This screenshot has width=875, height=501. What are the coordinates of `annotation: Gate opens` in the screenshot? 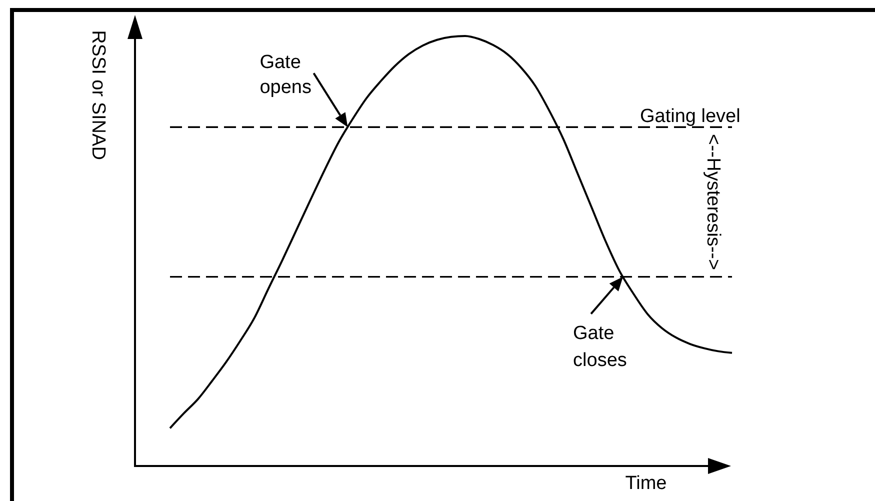 It's located at (286, 75).